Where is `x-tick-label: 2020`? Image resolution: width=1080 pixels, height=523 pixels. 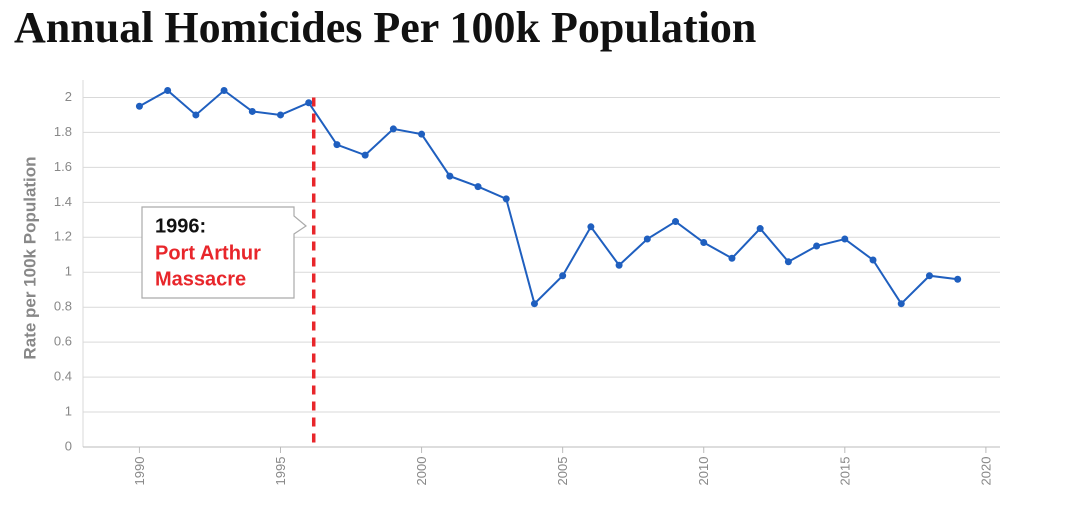
x-tick-label: 2020 is located at coordinates (985, 471).